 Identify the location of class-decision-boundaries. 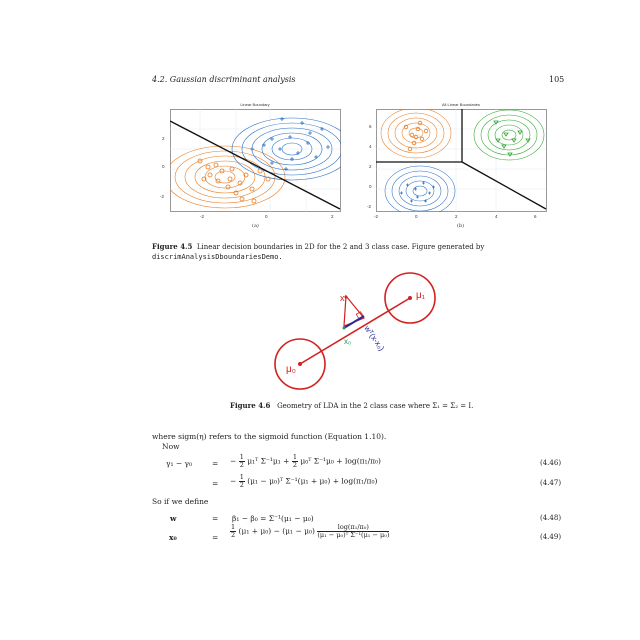
(461, 159).